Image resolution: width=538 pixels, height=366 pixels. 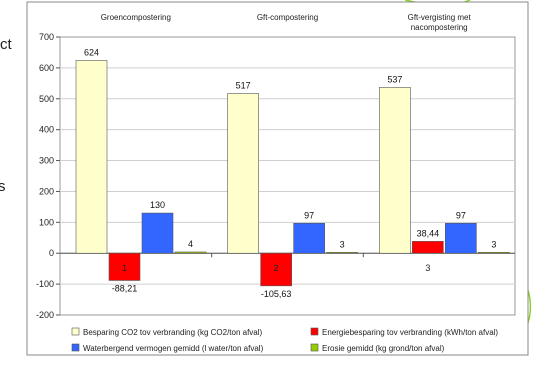 What do you see at coordinates (46, 37) in the screenshot?
I see `y-tick-label: 700` at bounding box center [46, 37].